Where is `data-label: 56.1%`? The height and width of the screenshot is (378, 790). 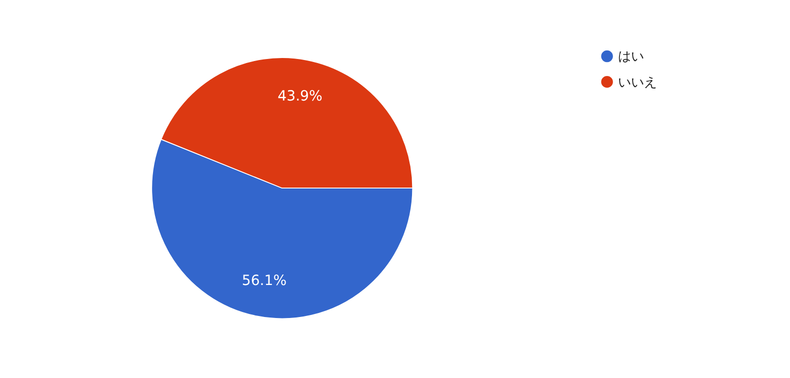
data-label: 56.1% is located at coordinates (264, 280).